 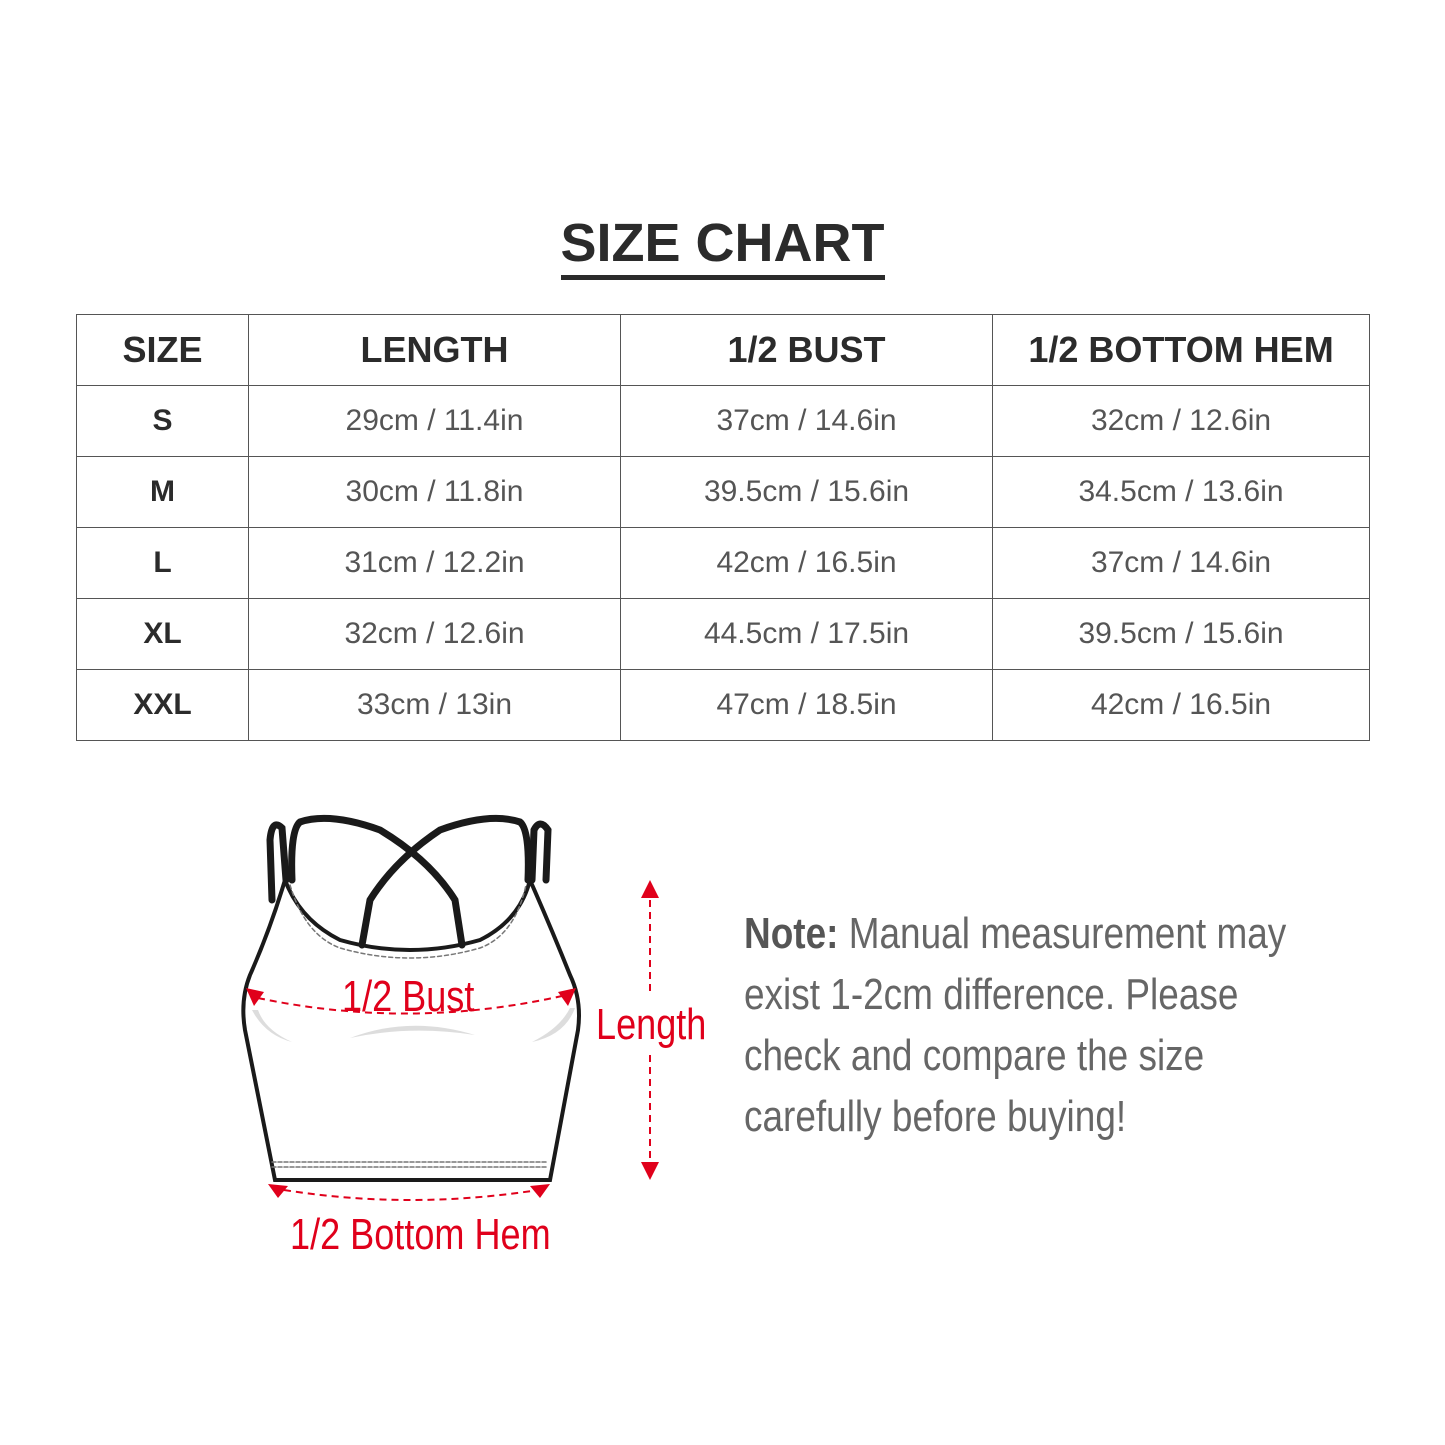 I want to click on bust-label: 1/2 Bust, so click(x=408, y=996).